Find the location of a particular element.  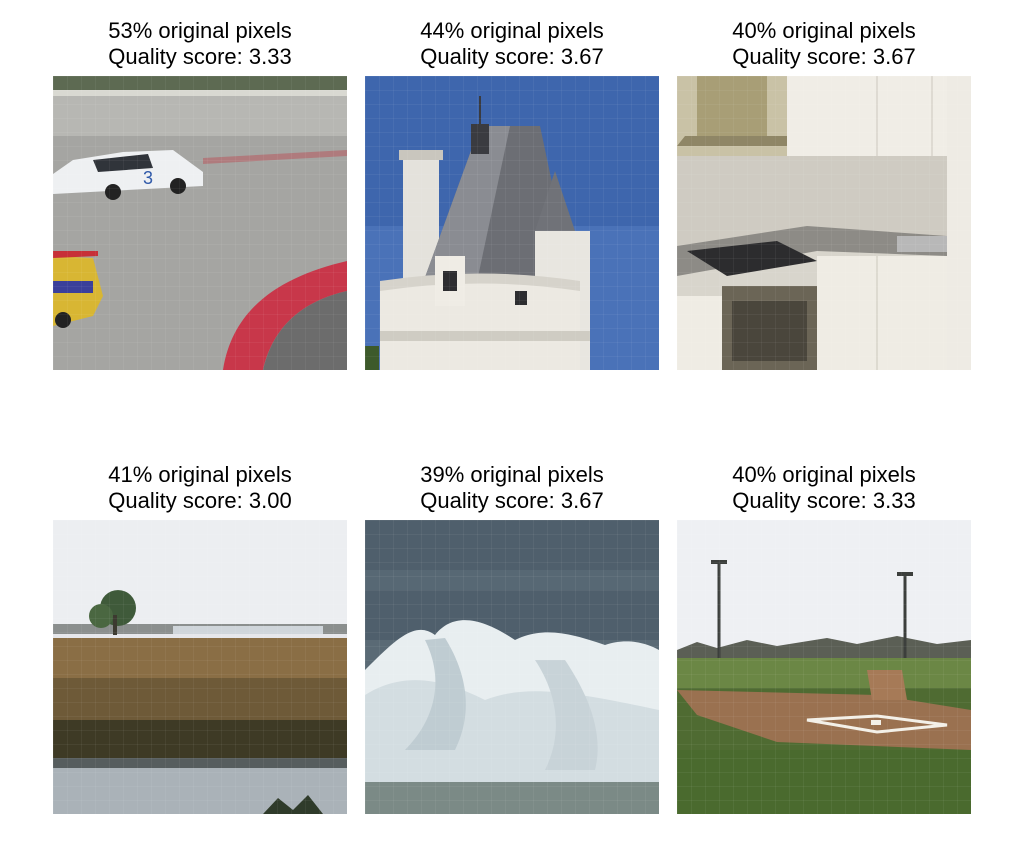

original-pixels-label: 41% original pixels is located at coordinates (200, 474).